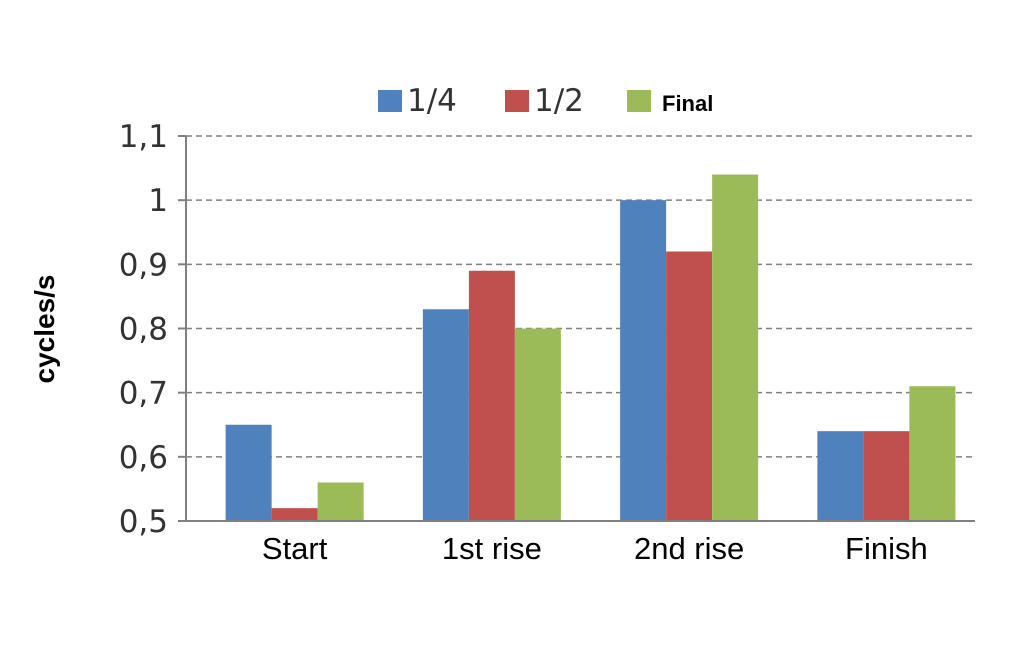  I want to click on y-tick-label: 0,7, so click(143, 394).